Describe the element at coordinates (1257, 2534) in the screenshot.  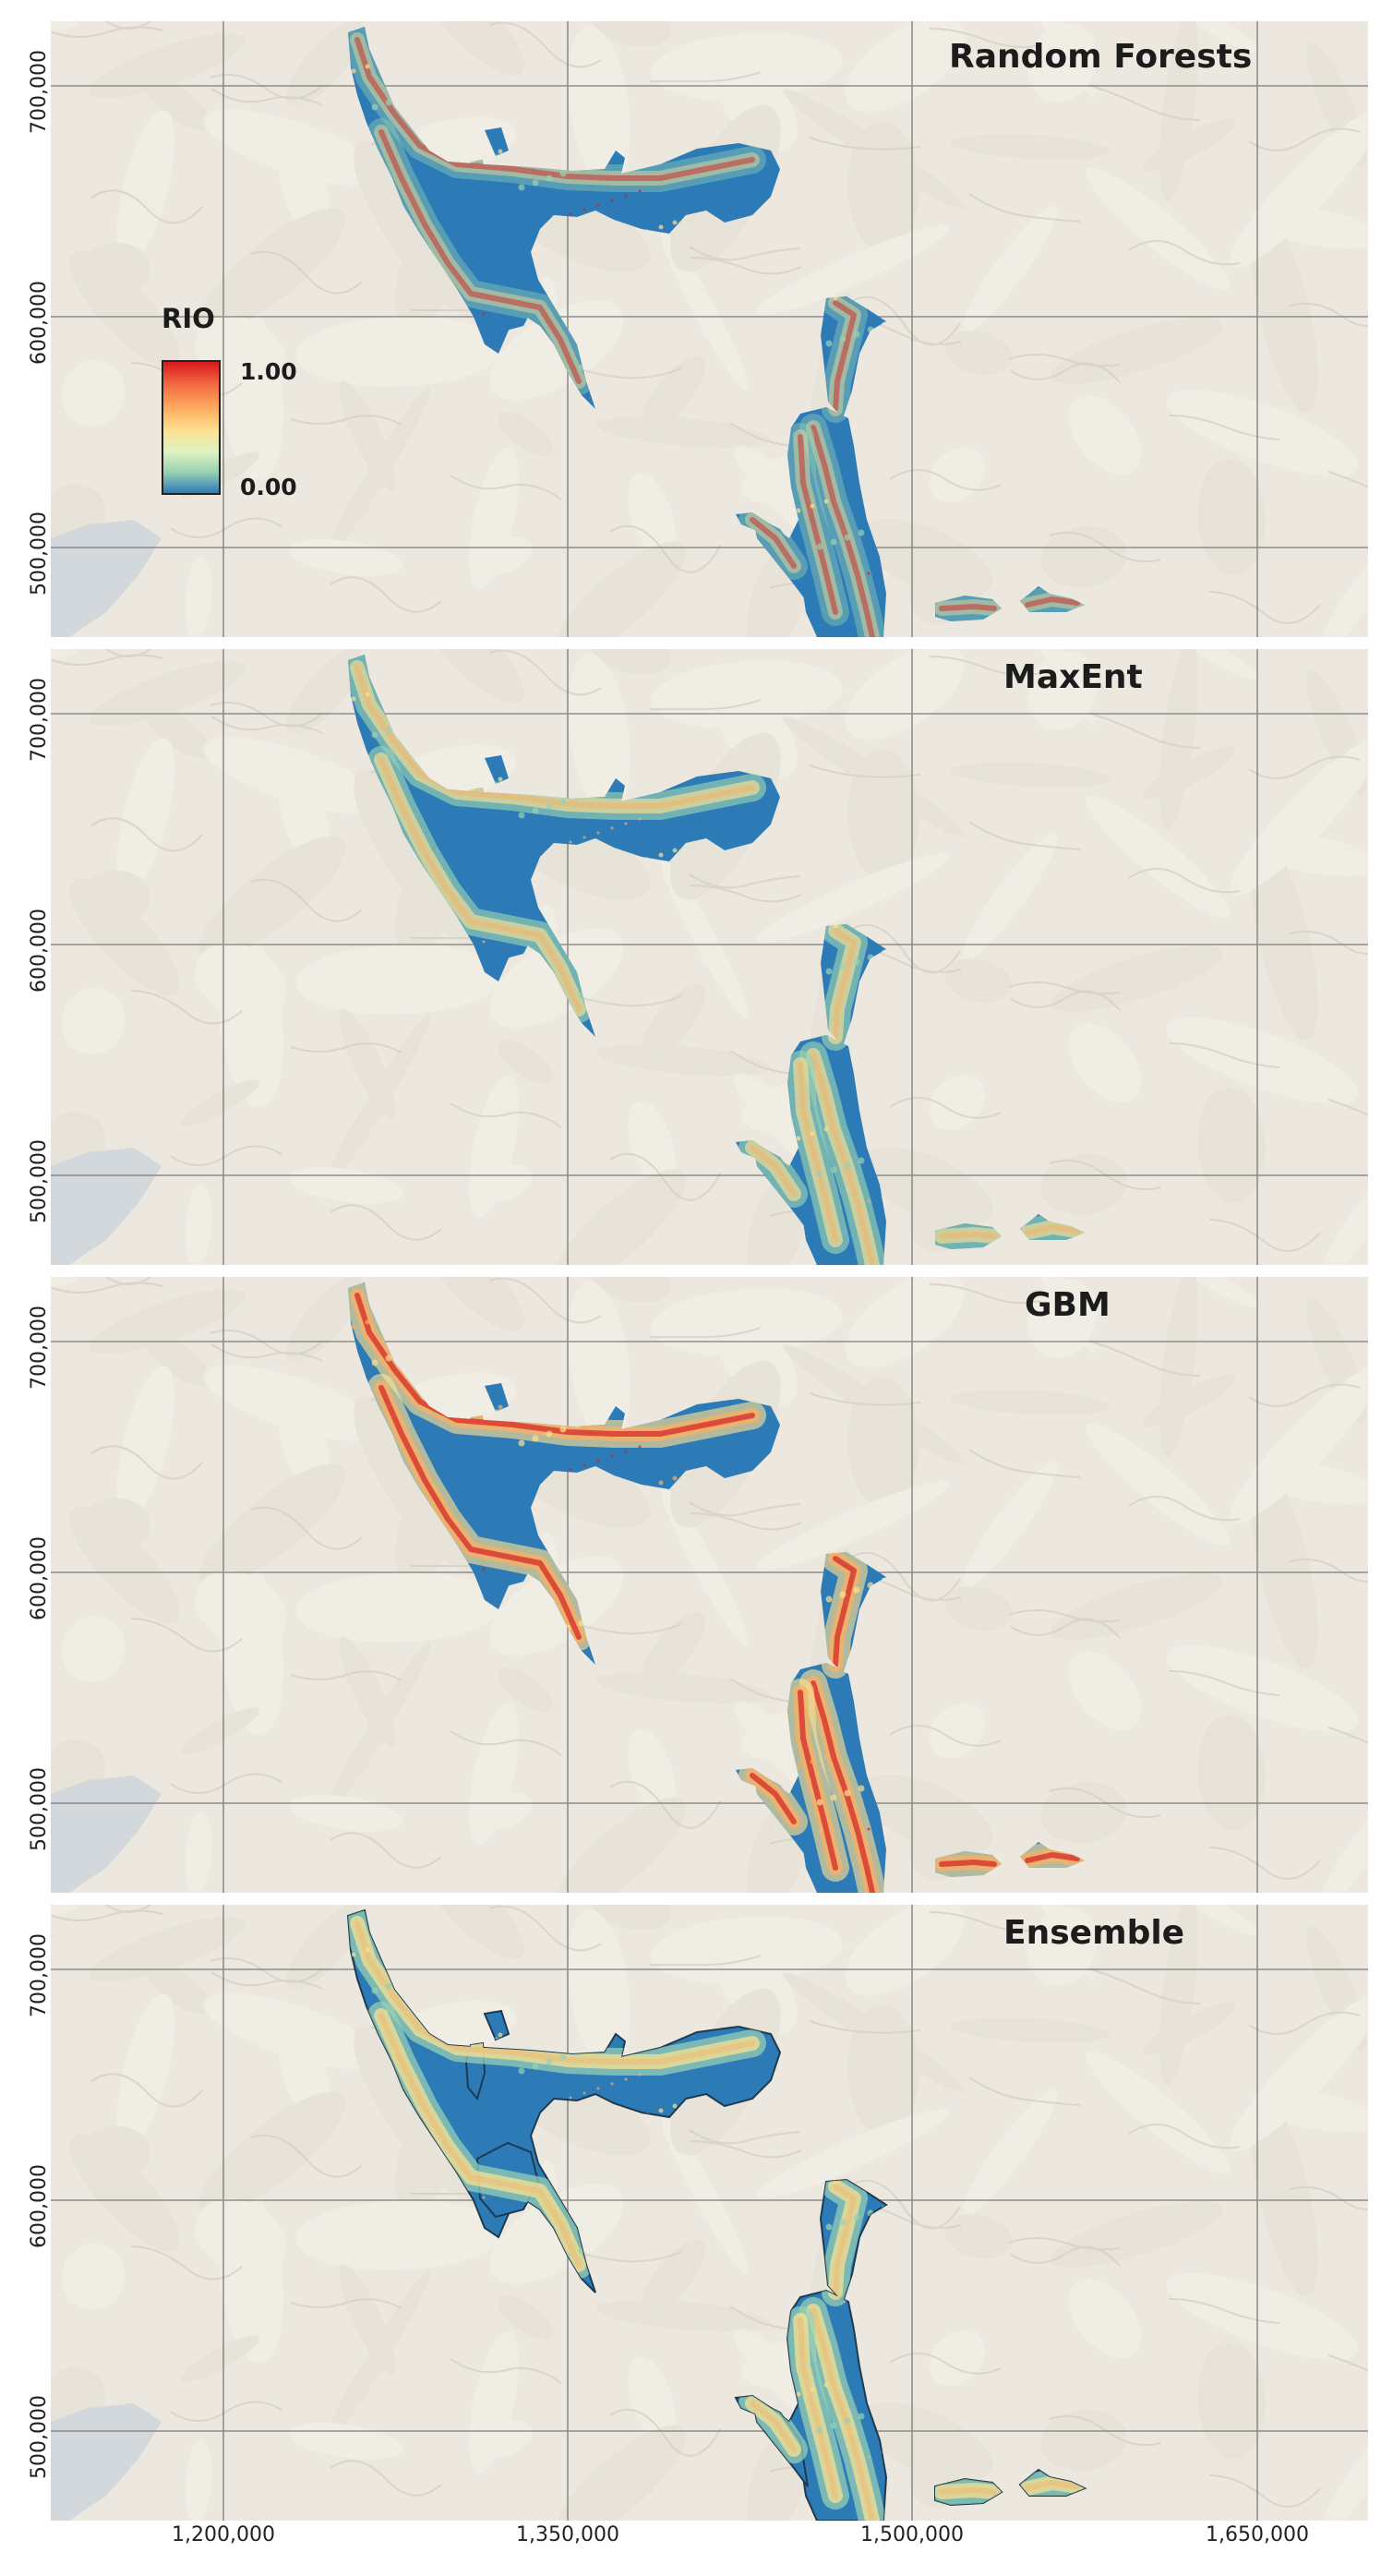
I see `x-axis-label-1650000: 1,650,000` at that location.